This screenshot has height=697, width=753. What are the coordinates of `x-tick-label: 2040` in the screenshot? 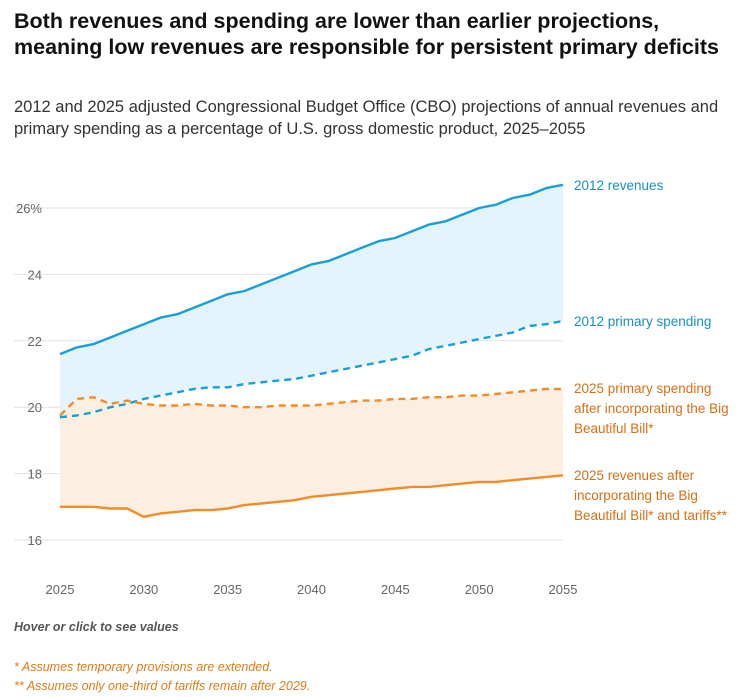 It's located at (311, 589).